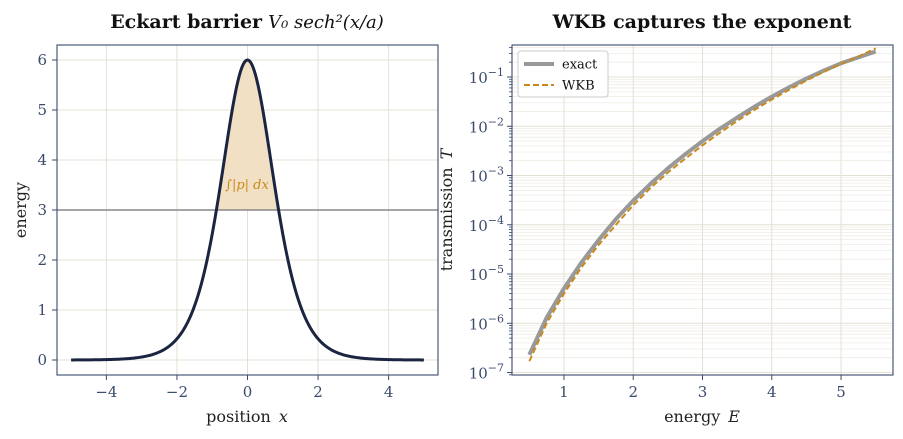 The height and width of the screenshot is (439, 903). Describe the element at coordinates (580, 65) in the screenshot. I see `legend-exact-label: exact` at that location.